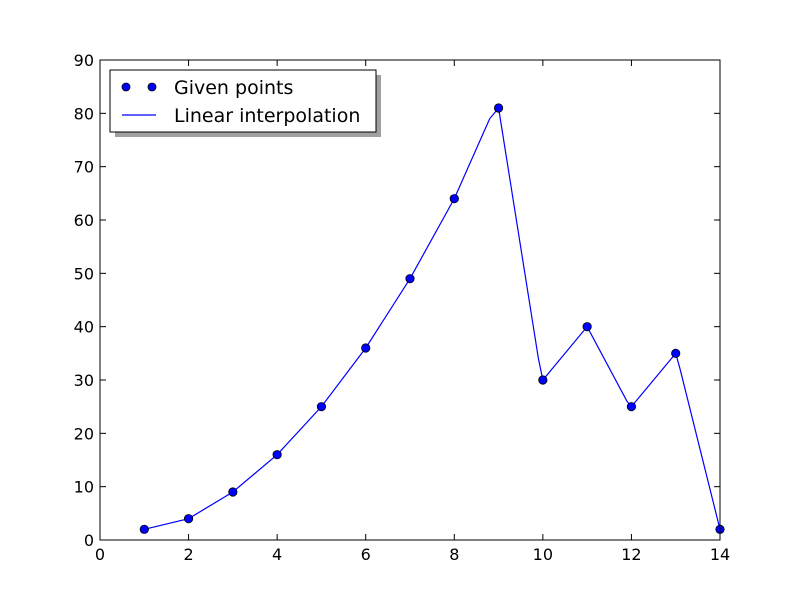 The height and width of the screenshot is (600, 800). Describe the element at coordinates (89, 540) in the screenshot. I see `y-tick-label: 0` at that location.